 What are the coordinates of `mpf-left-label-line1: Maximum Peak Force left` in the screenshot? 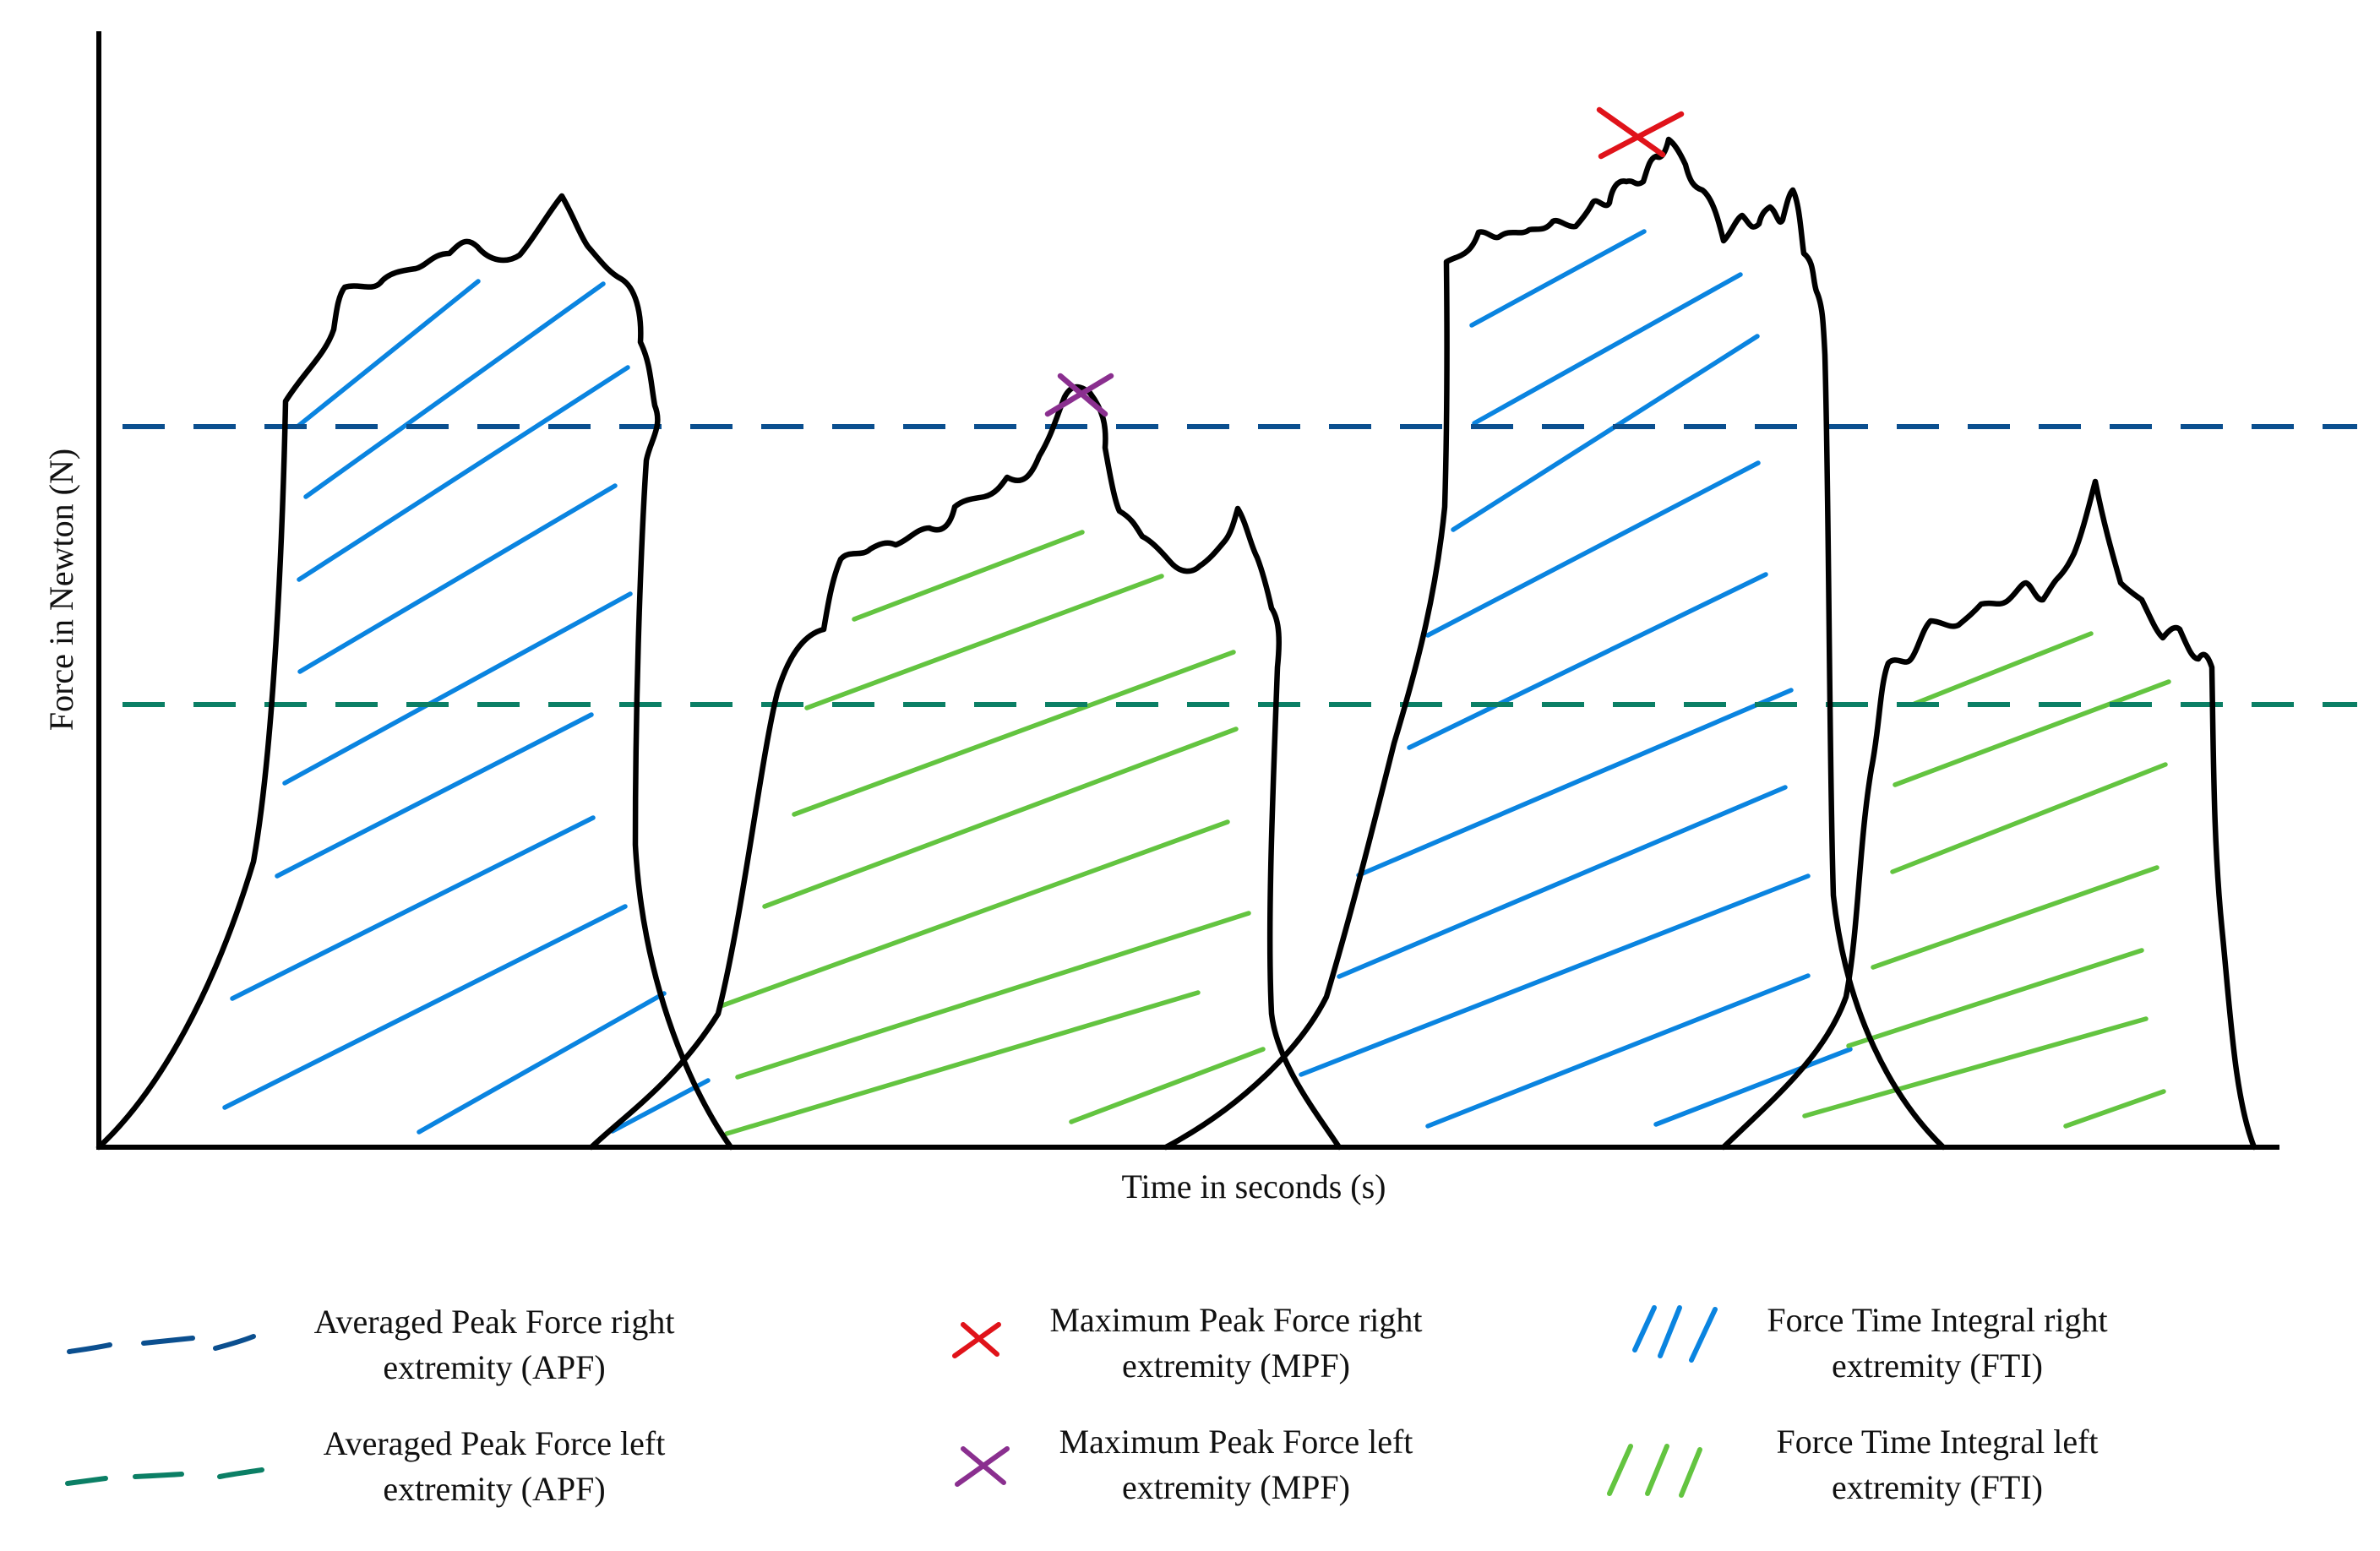 It's located at (1236, 1442).